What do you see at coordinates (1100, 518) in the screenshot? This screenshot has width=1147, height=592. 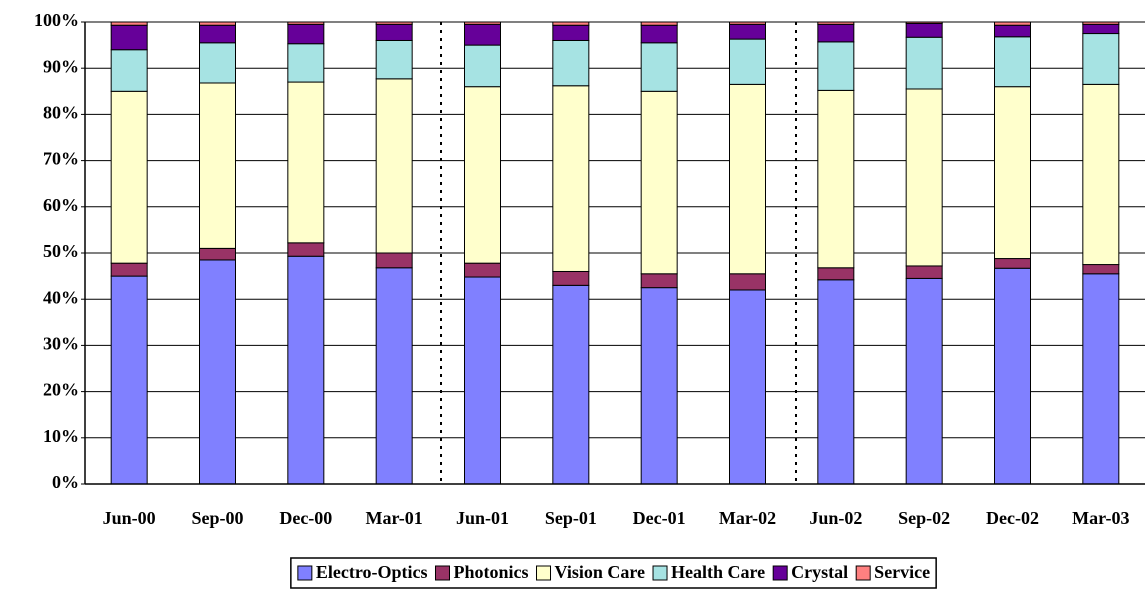 I see `x-tick-label: Mar-03` at bounding box center [1100, 518].